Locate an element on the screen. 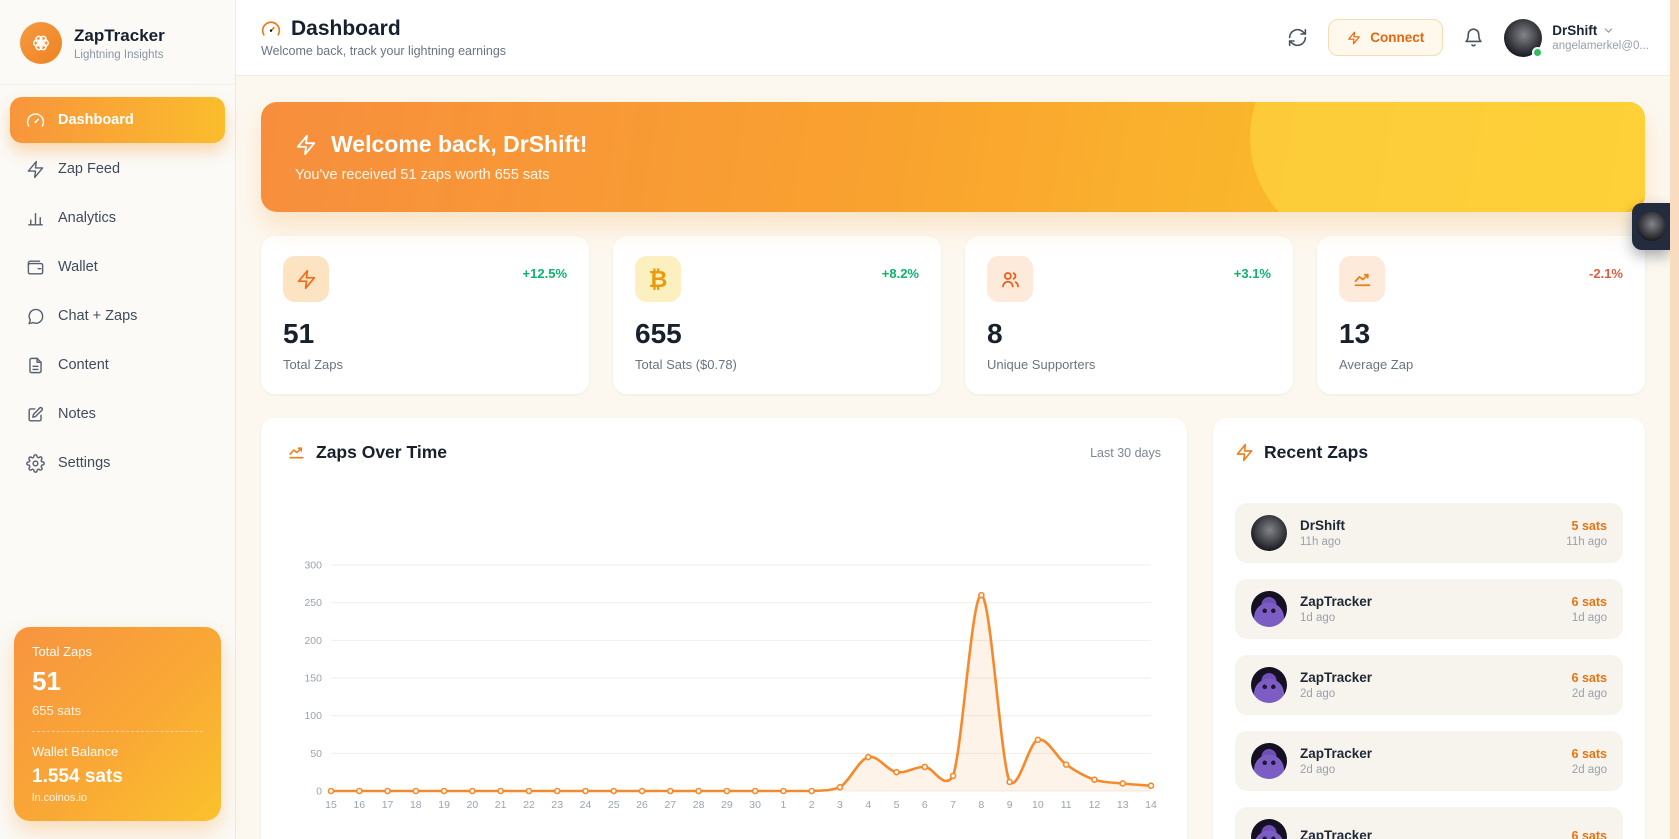  atom-knot-icon is located at coordinates (41, 43).